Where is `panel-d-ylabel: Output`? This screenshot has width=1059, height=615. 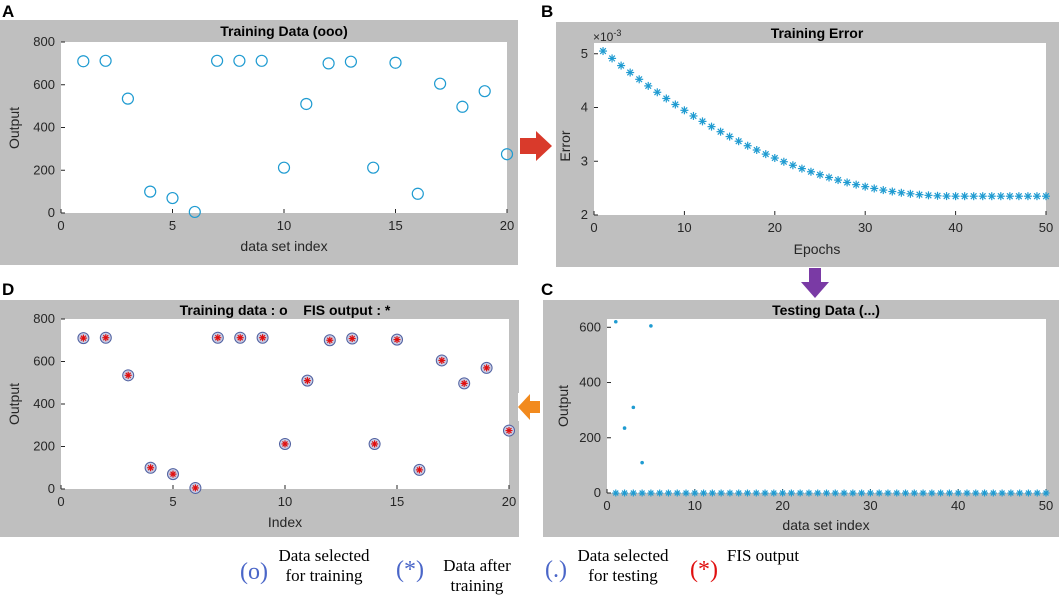 panel-d-ylabel: Output is located at coordinates (14, 404).